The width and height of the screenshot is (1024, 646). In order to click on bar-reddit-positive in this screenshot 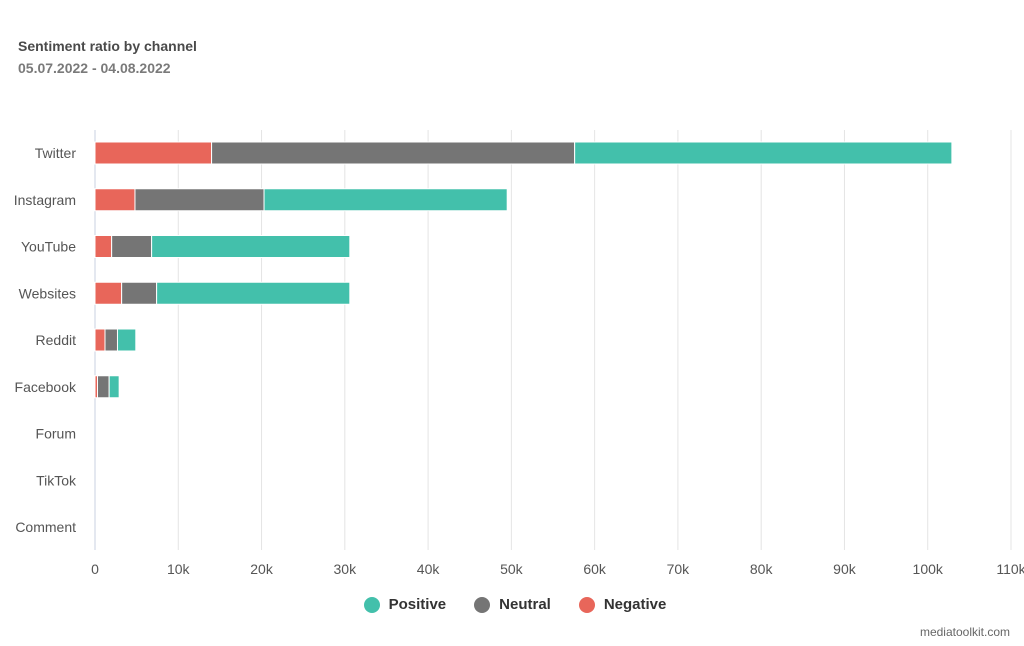, I will do `click(126, 340)`.